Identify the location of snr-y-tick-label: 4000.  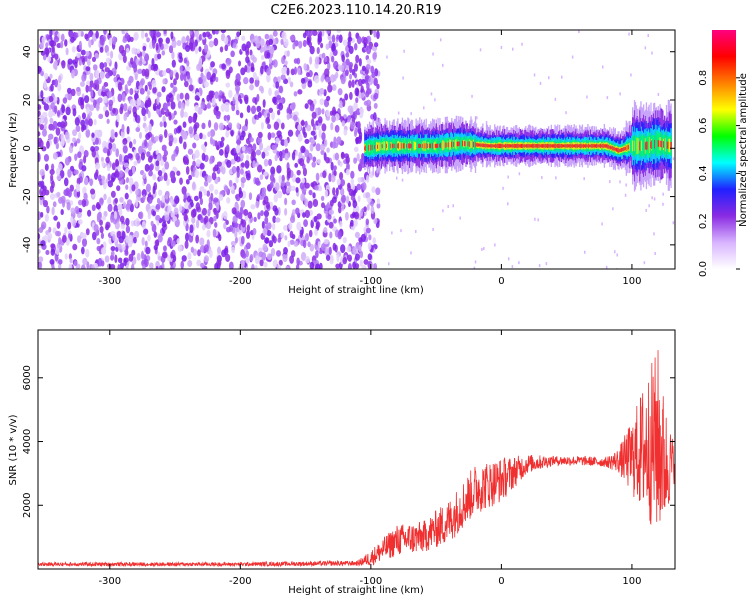
(27, 441).